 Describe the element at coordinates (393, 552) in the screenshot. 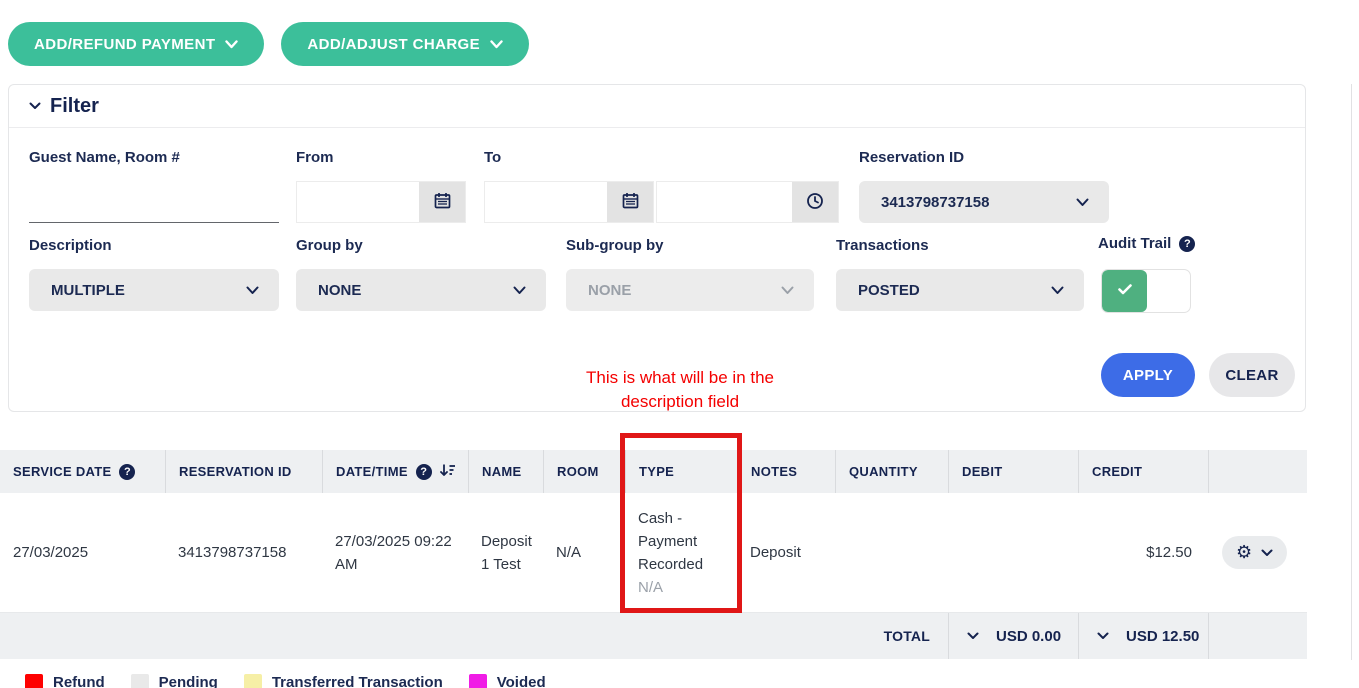

I see `cell-date-time: 27/03/2025 09:22 AM` at that location.